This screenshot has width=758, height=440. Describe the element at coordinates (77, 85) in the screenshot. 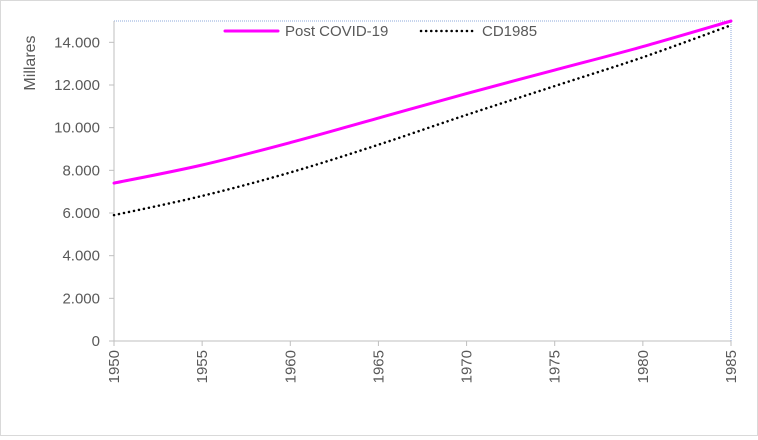

I see `y-tick-label: 12.000` at that location.